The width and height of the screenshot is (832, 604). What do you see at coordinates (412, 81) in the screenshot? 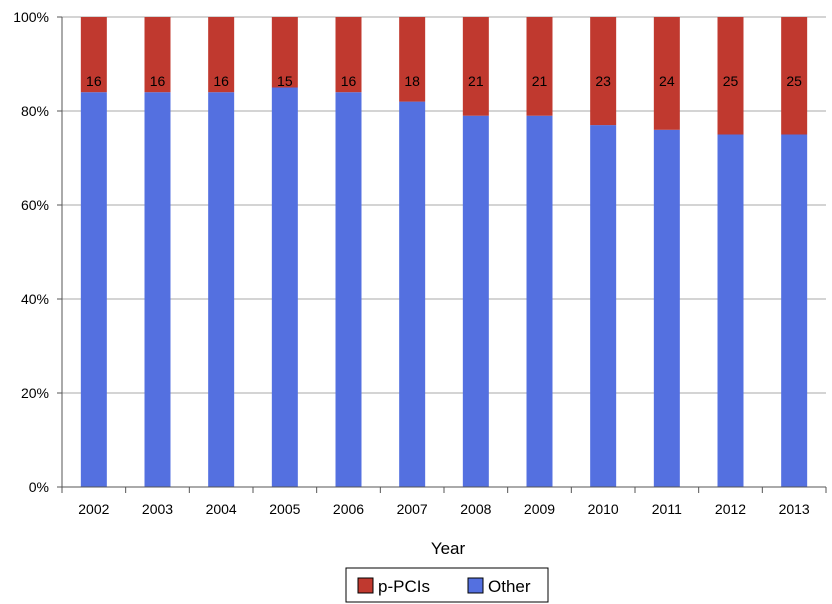
I see `data-label: 18` at bounding box center [412, 81].